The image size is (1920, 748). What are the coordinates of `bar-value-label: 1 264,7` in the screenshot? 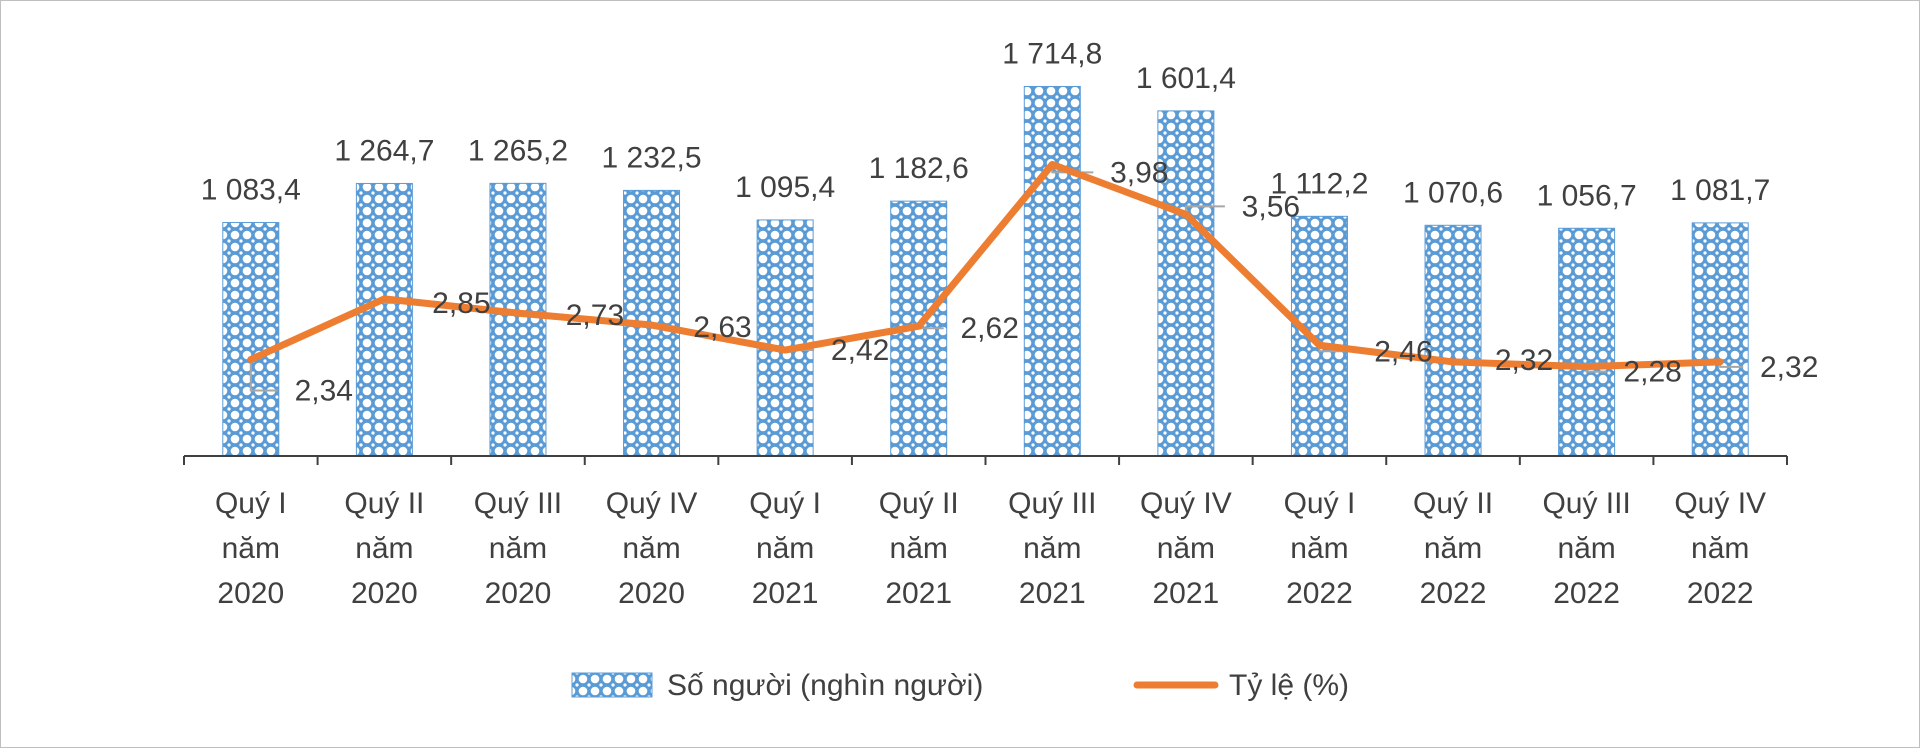 It's located at (384, 150).